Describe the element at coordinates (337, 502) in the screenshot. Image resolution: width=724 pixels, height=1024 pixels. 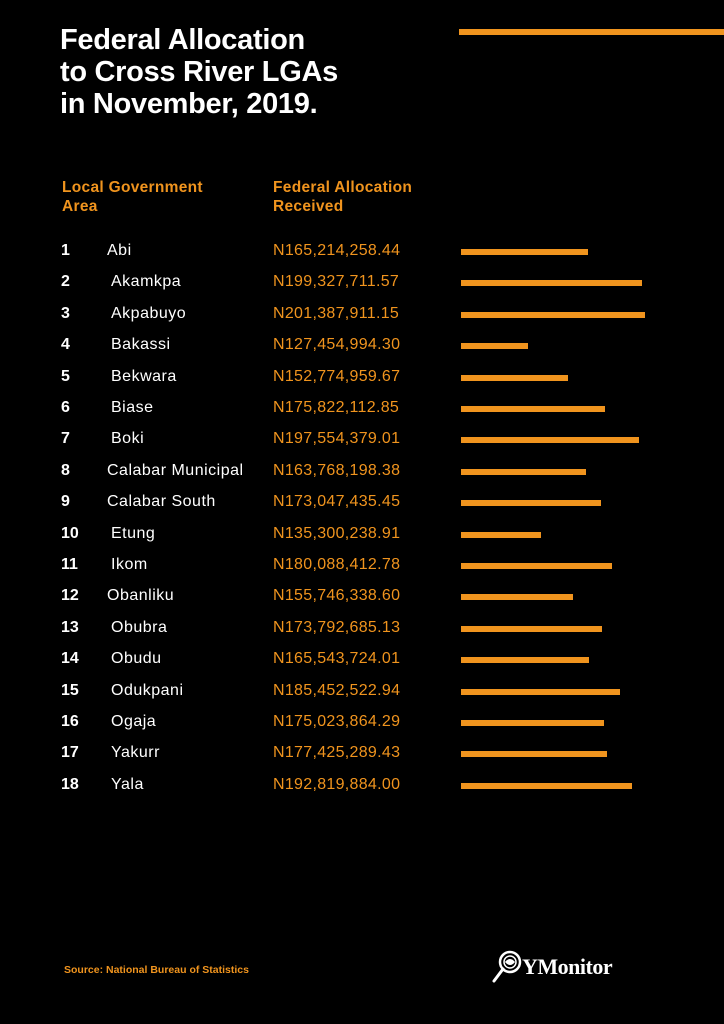
I see `allocation-value: N173,047,435.45` at that location.